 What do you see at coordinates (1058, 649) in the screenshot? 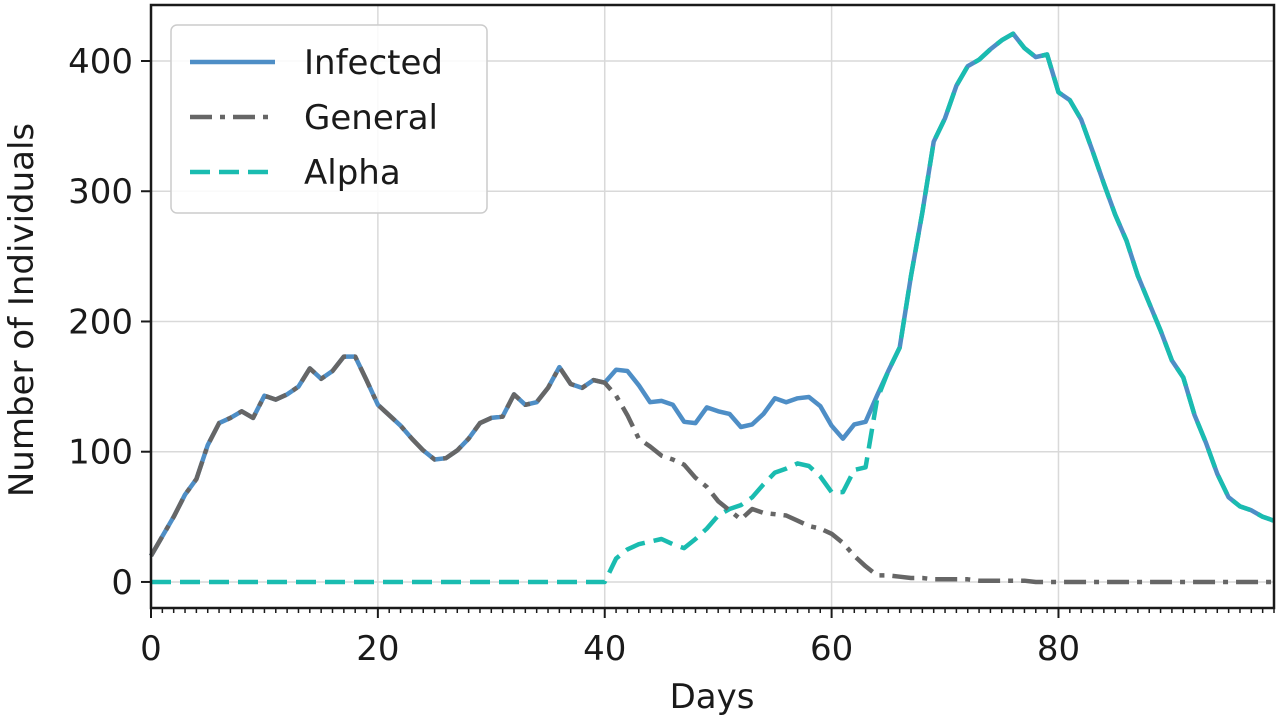
I see `x-tick-label: 80` at bounding box center [1058, 649].